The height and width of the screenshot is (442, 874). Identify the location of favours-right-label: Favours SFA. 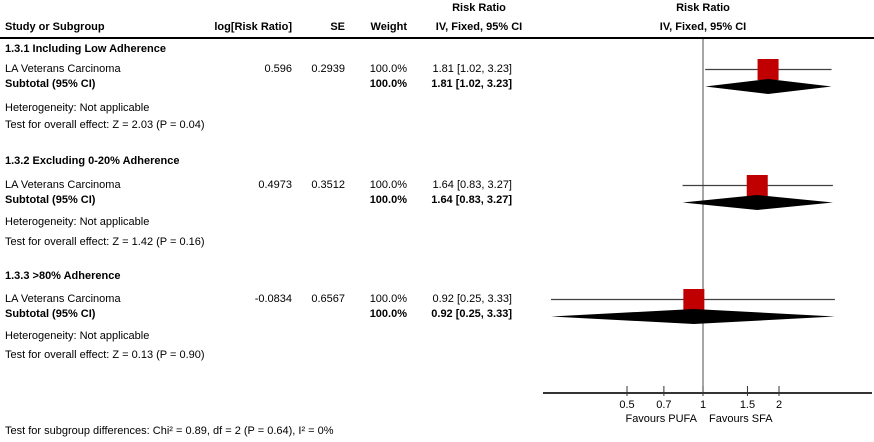
(741, 419).